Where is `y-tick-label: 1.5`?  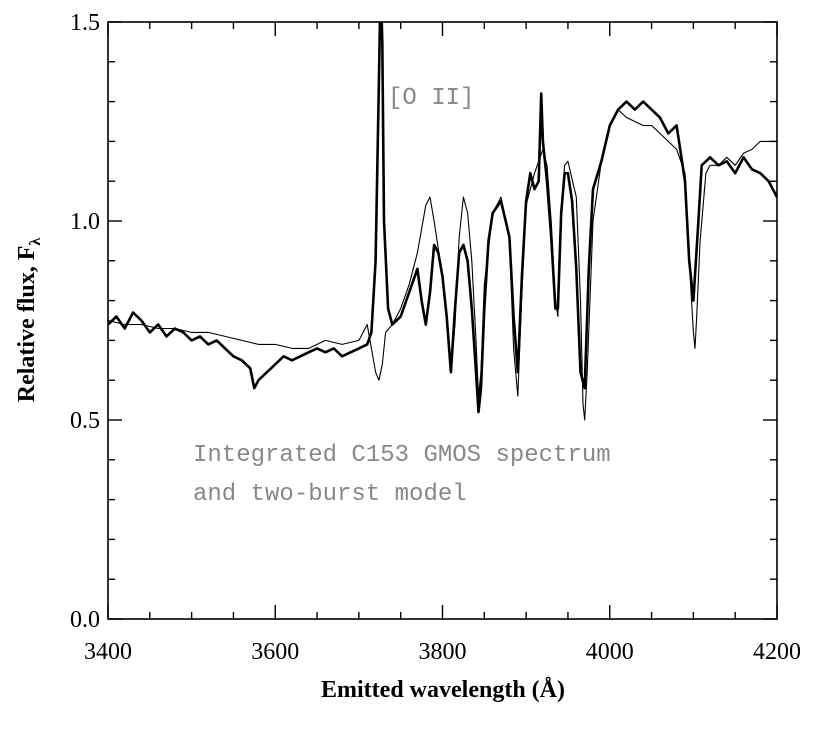 y-tick-label: 1.5 is located at coordinates (85, 23).